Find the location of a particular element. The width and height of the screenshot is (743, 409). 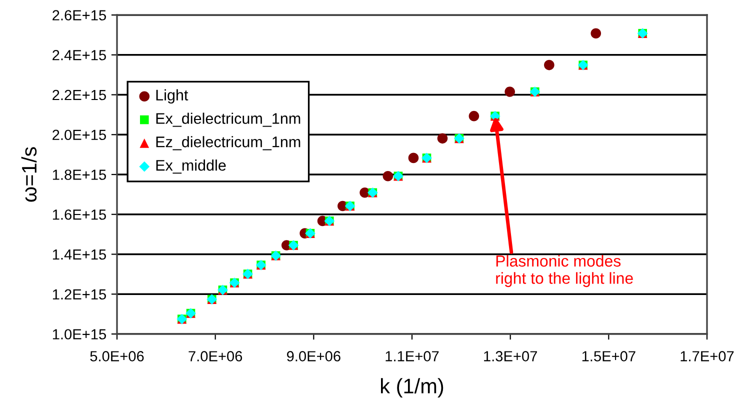

y-tick-label: 2.0E+15 is located at coordinates (79, 135).